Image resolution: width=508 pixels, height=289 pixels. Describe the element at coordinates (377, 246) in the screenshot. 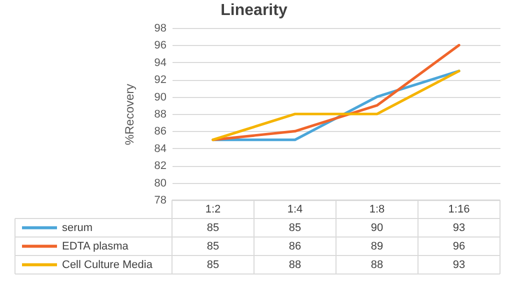

I see `data-label: 89` at that location.